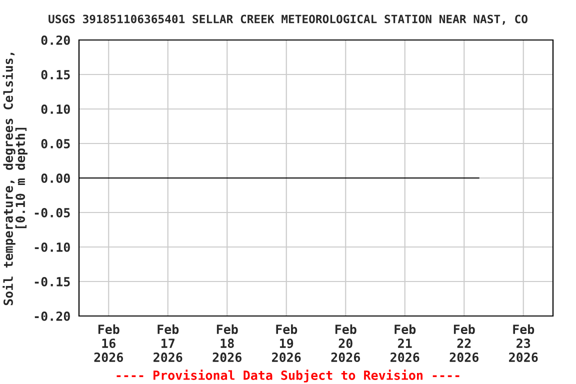 Image resolution: width=576 pixels, height=384 pixels. I want to click on y-tick-label: 0.00, so click(55, 178).